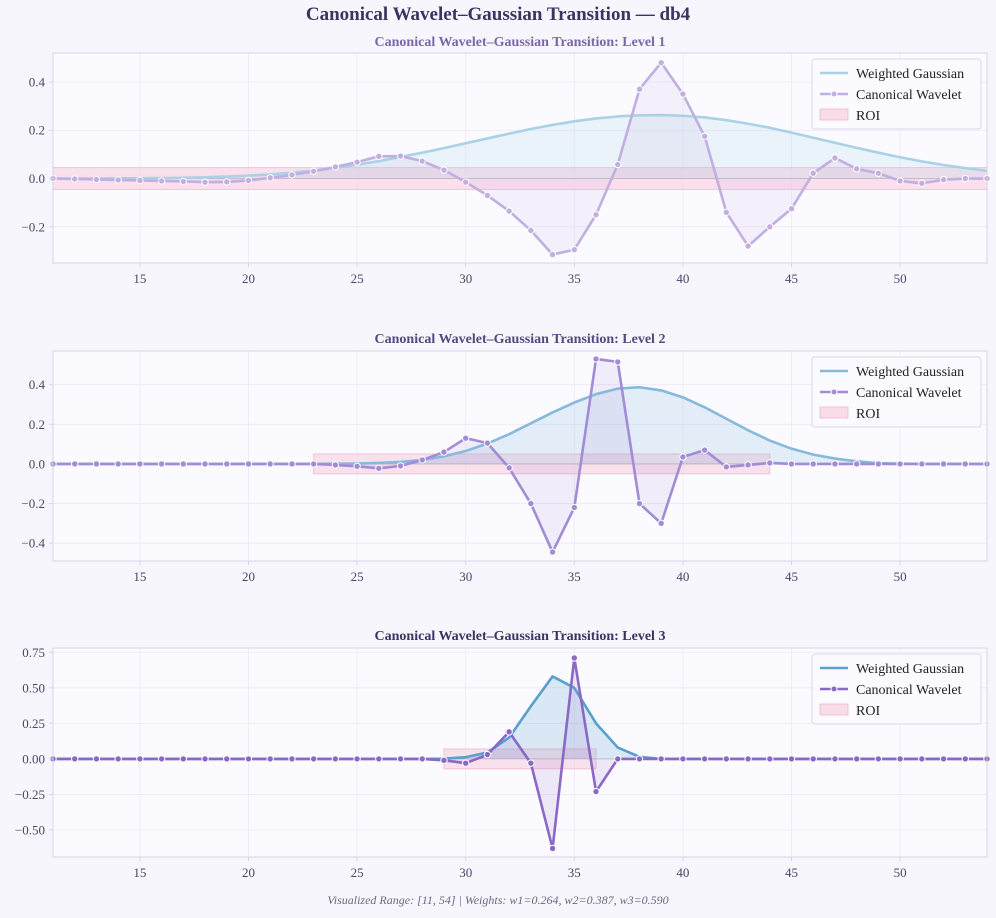 The image size is (996, 918). Describe the element at coordinates (248, 278) in the screenshot. I see `x-tick-label: 20` at that location.